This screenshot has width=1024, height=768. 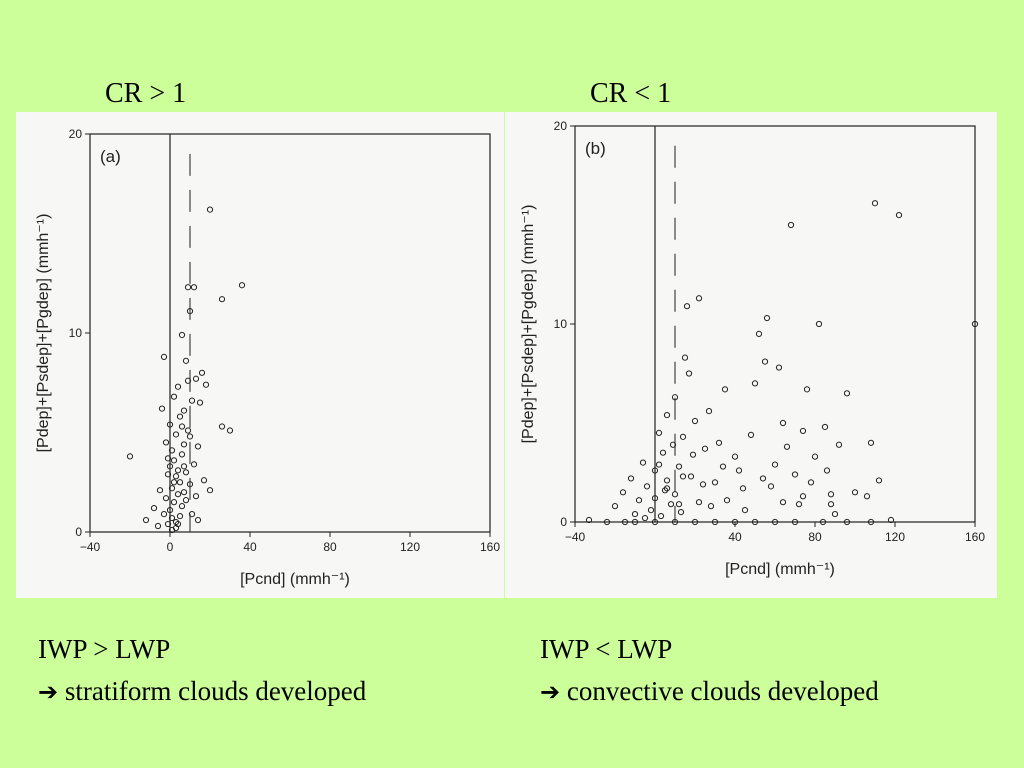 I want to click on y-tick-label: 20, so click(x=561, y=126).